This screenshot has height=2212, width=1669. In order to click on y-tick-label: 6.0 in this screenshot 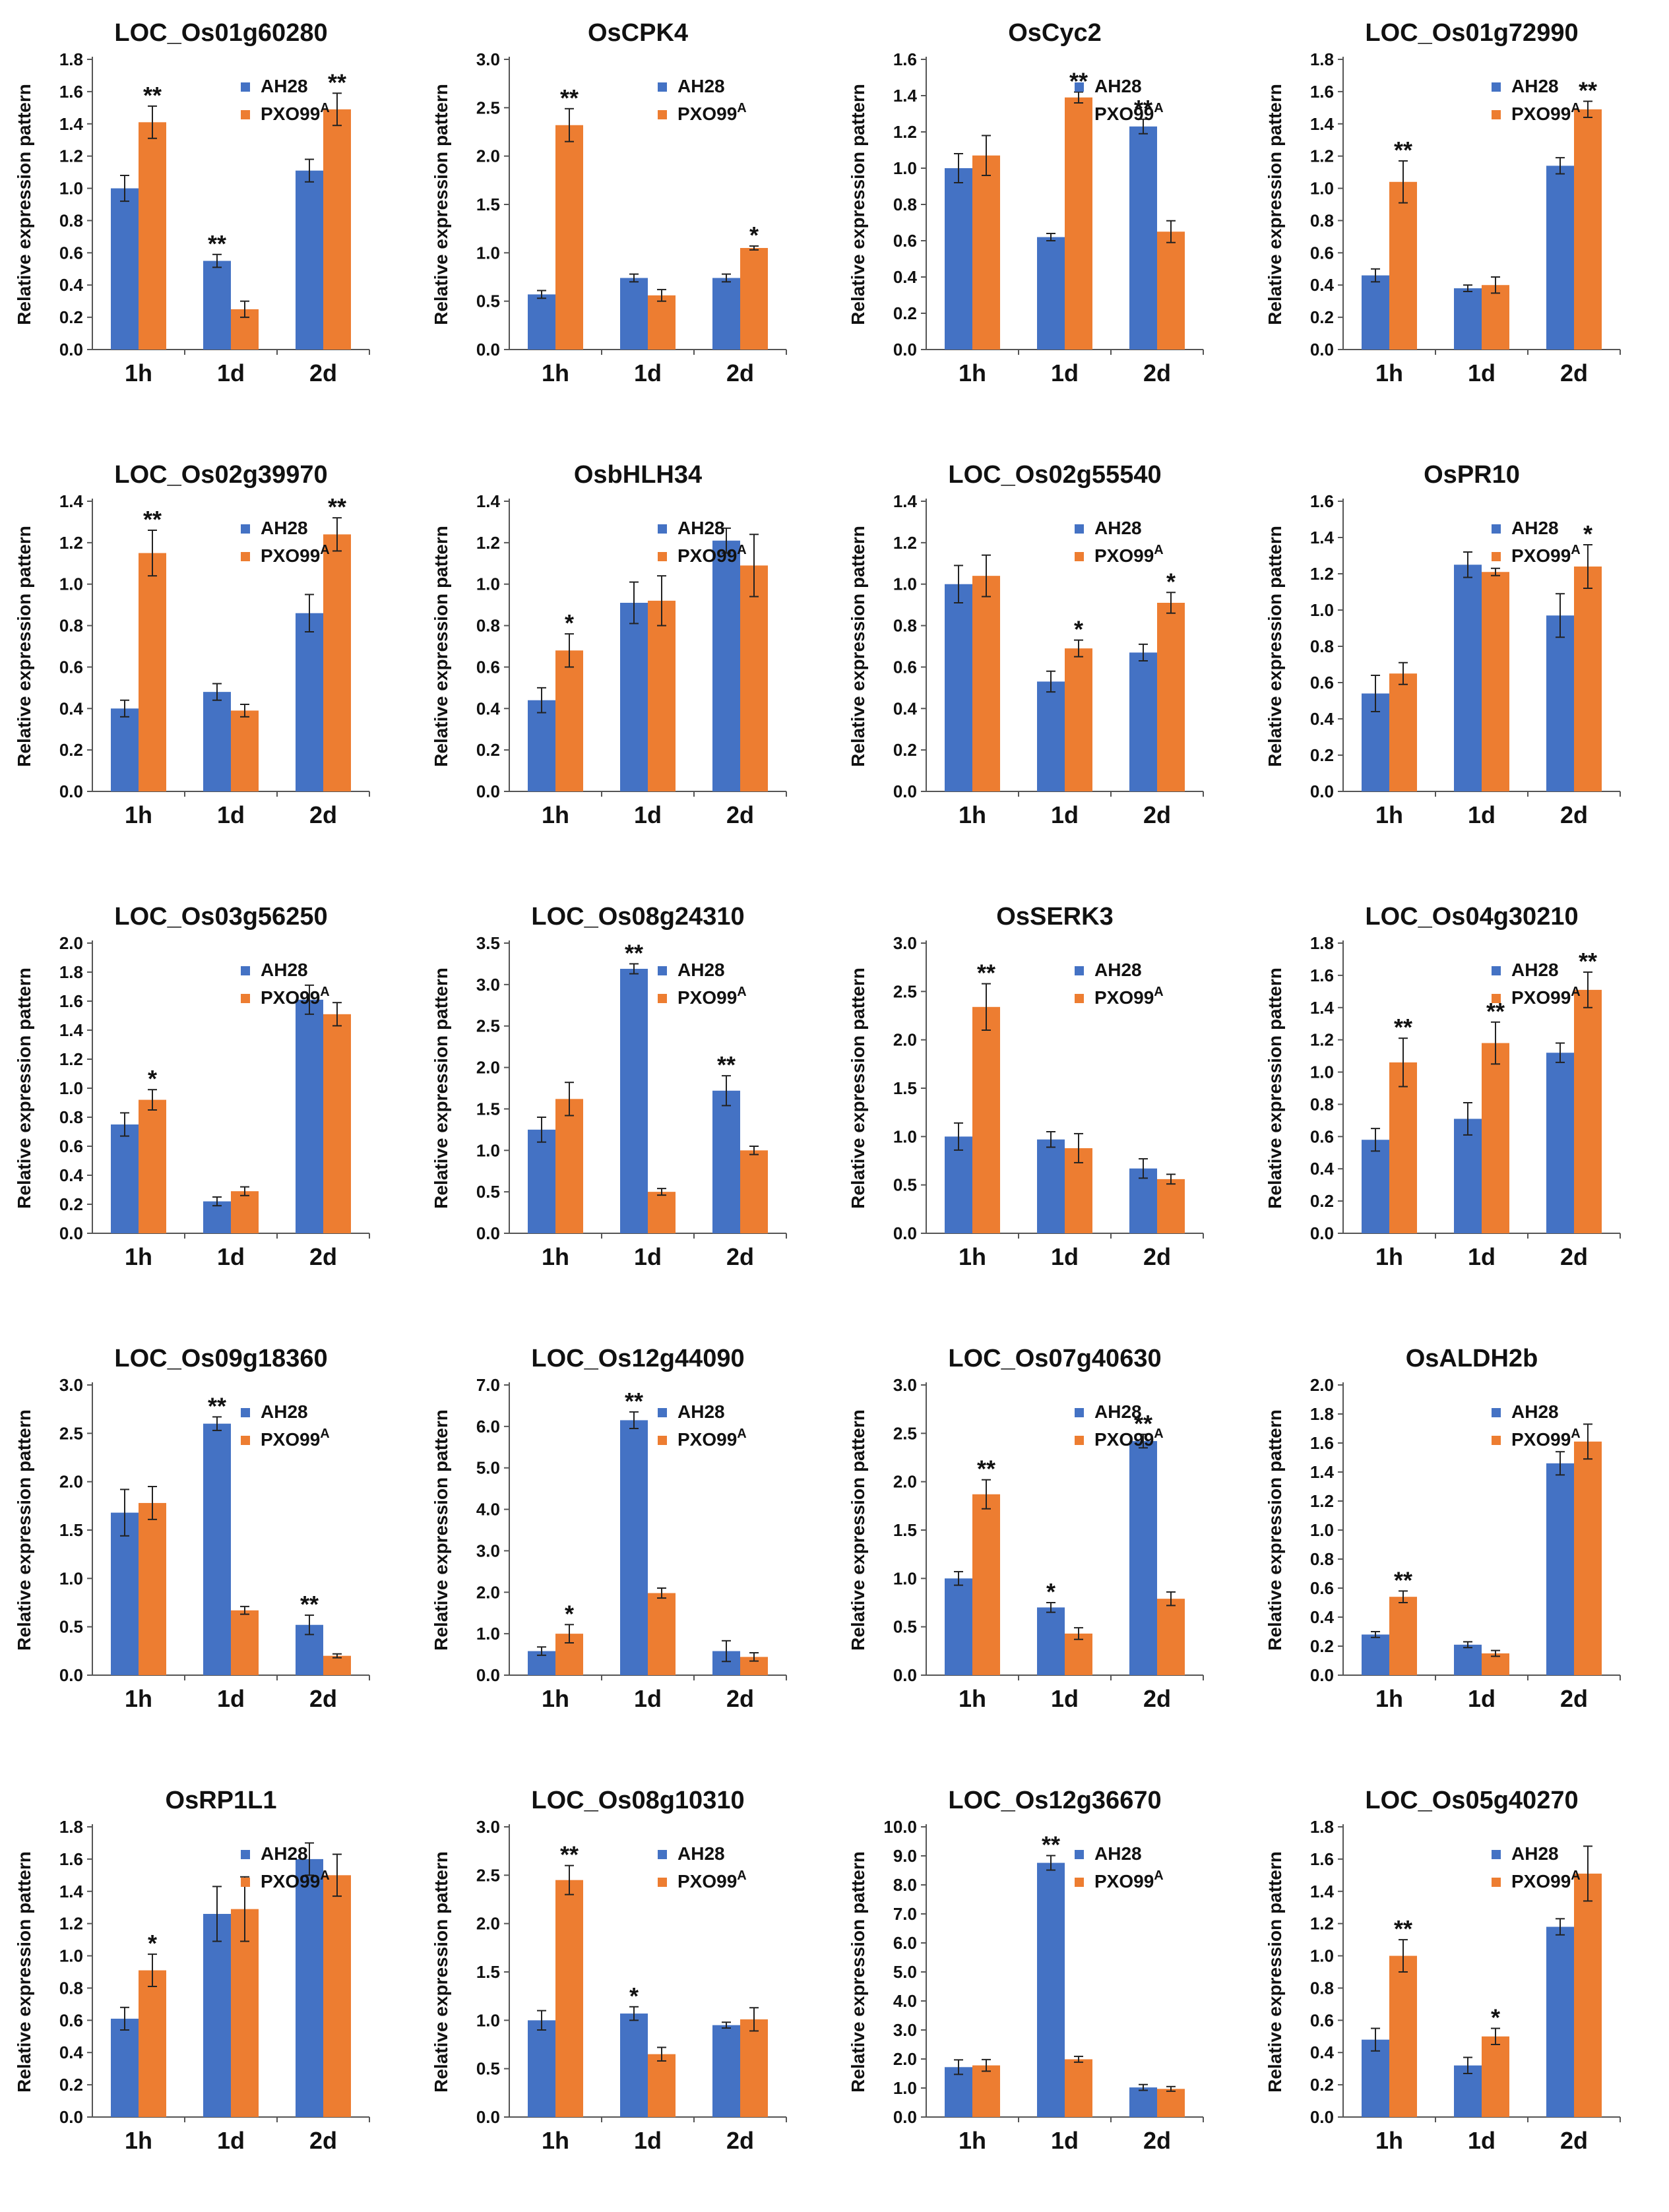, I will do `click(905, 1943)`.